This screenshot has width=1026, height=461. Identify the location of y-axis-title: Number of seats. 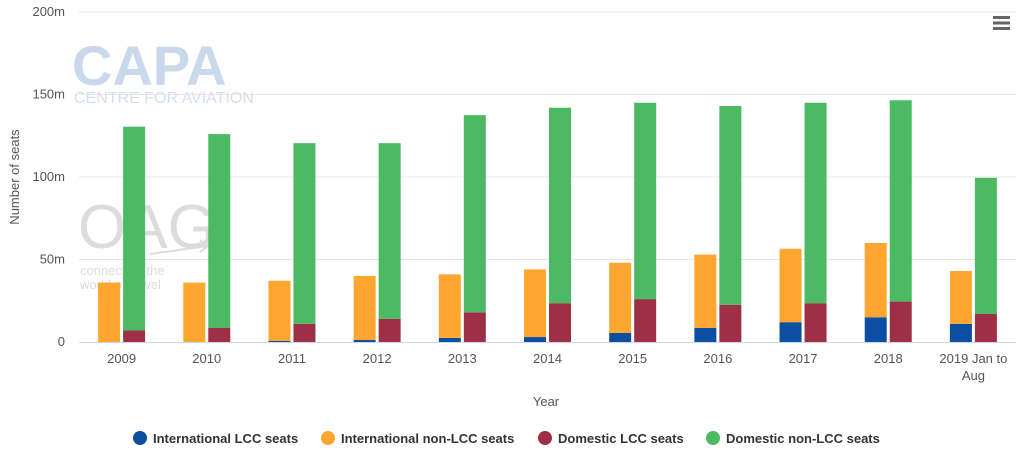
(14, 177).